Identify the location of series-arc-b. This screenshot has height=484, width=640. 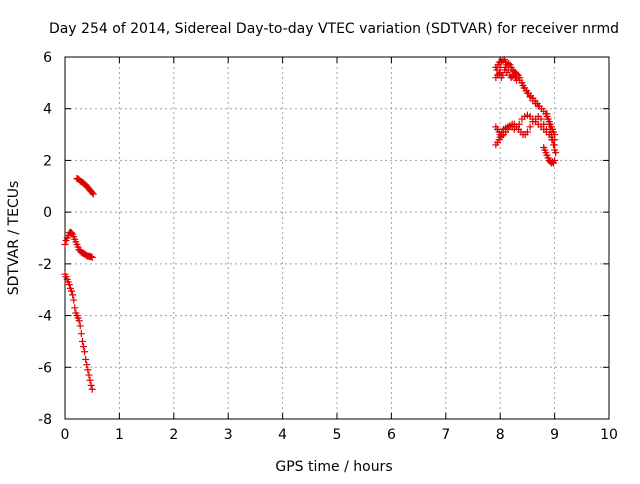
(78, 244).